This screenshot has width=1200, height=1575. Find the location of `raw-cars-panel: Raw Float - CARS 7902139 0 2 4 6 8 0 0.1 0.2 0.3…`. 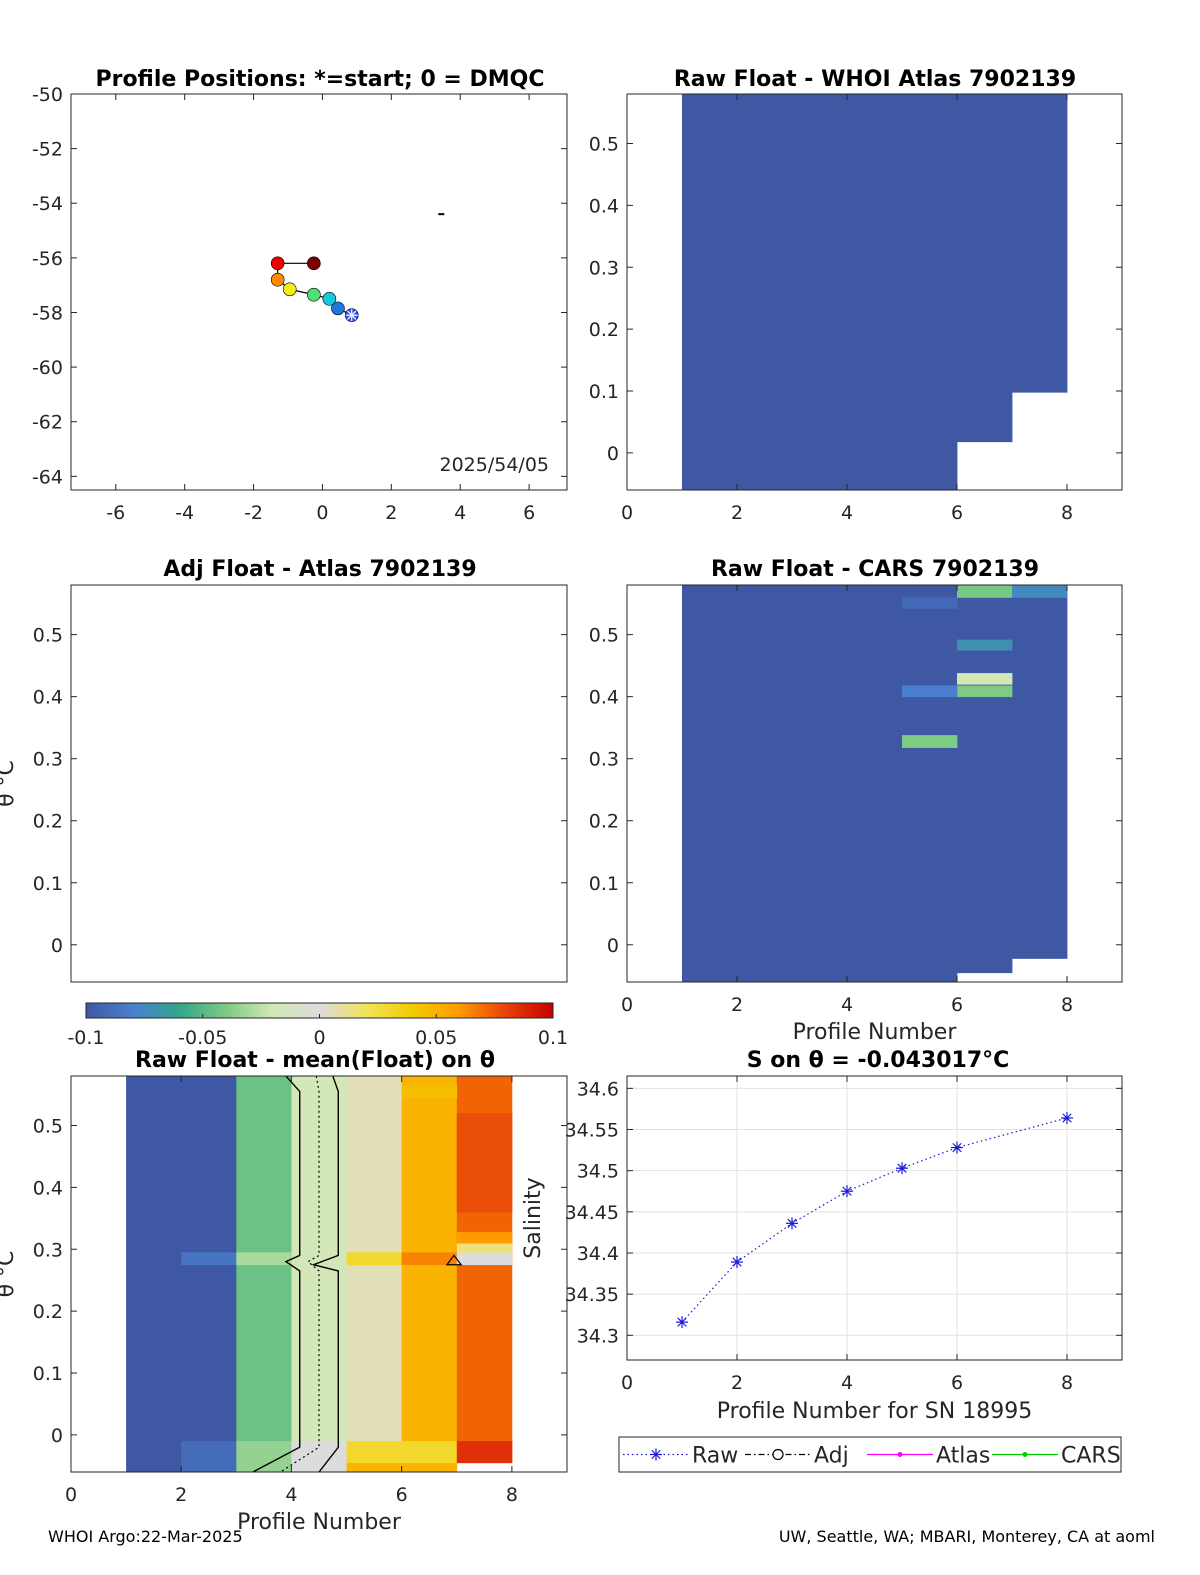

raw-cars-panel: Raw Float - CARS 7902139 0 2 4 6 8 0 0.1 0.2 0.3… is located at coordinates (856, 801).